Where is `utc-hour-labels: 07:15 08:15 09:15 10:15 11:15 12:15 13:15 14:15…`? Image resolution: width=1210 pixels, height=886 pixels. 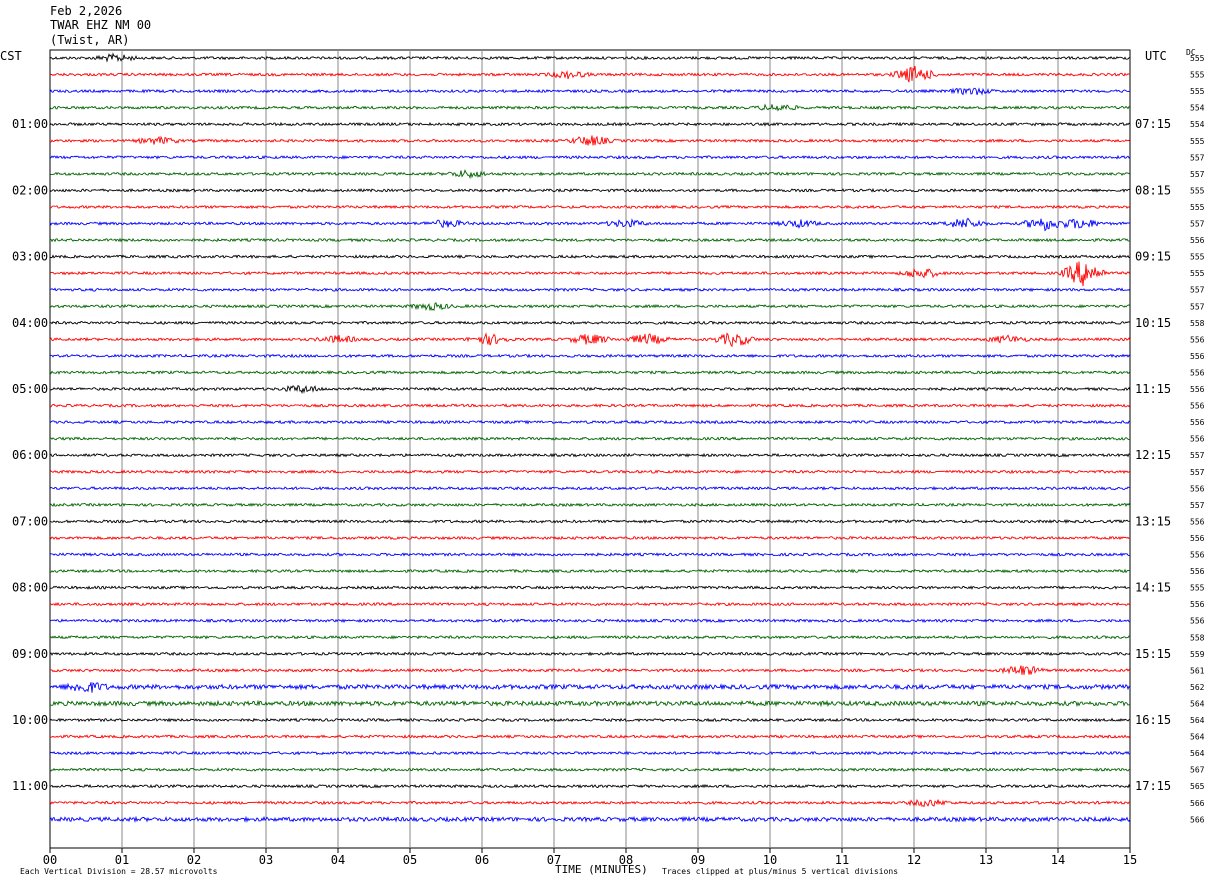 utc-hour-labels: 07:15 08:15 09:15 10:15 11:15 12:15 13:15 14:15… is located at coordinates (1153, 455).